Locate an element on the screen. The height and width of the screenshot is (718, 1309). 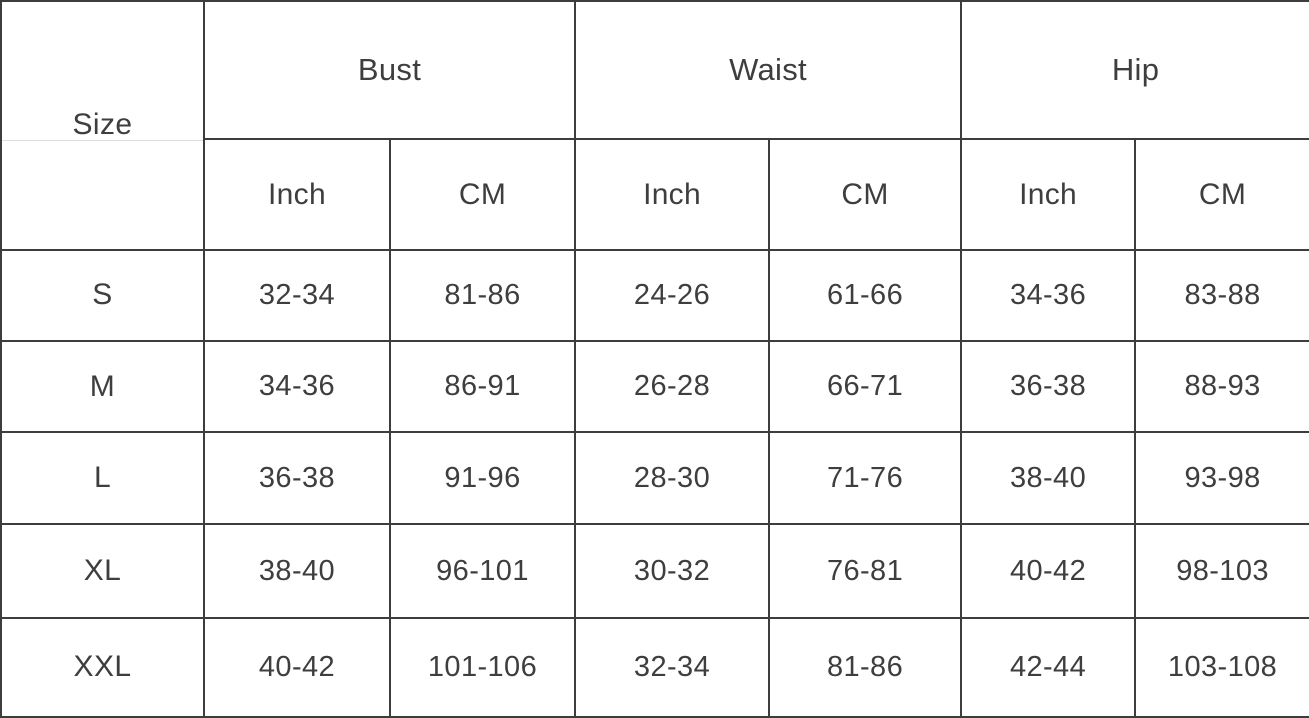
table-cell: 86-91 is located at coordinates (482, 386).